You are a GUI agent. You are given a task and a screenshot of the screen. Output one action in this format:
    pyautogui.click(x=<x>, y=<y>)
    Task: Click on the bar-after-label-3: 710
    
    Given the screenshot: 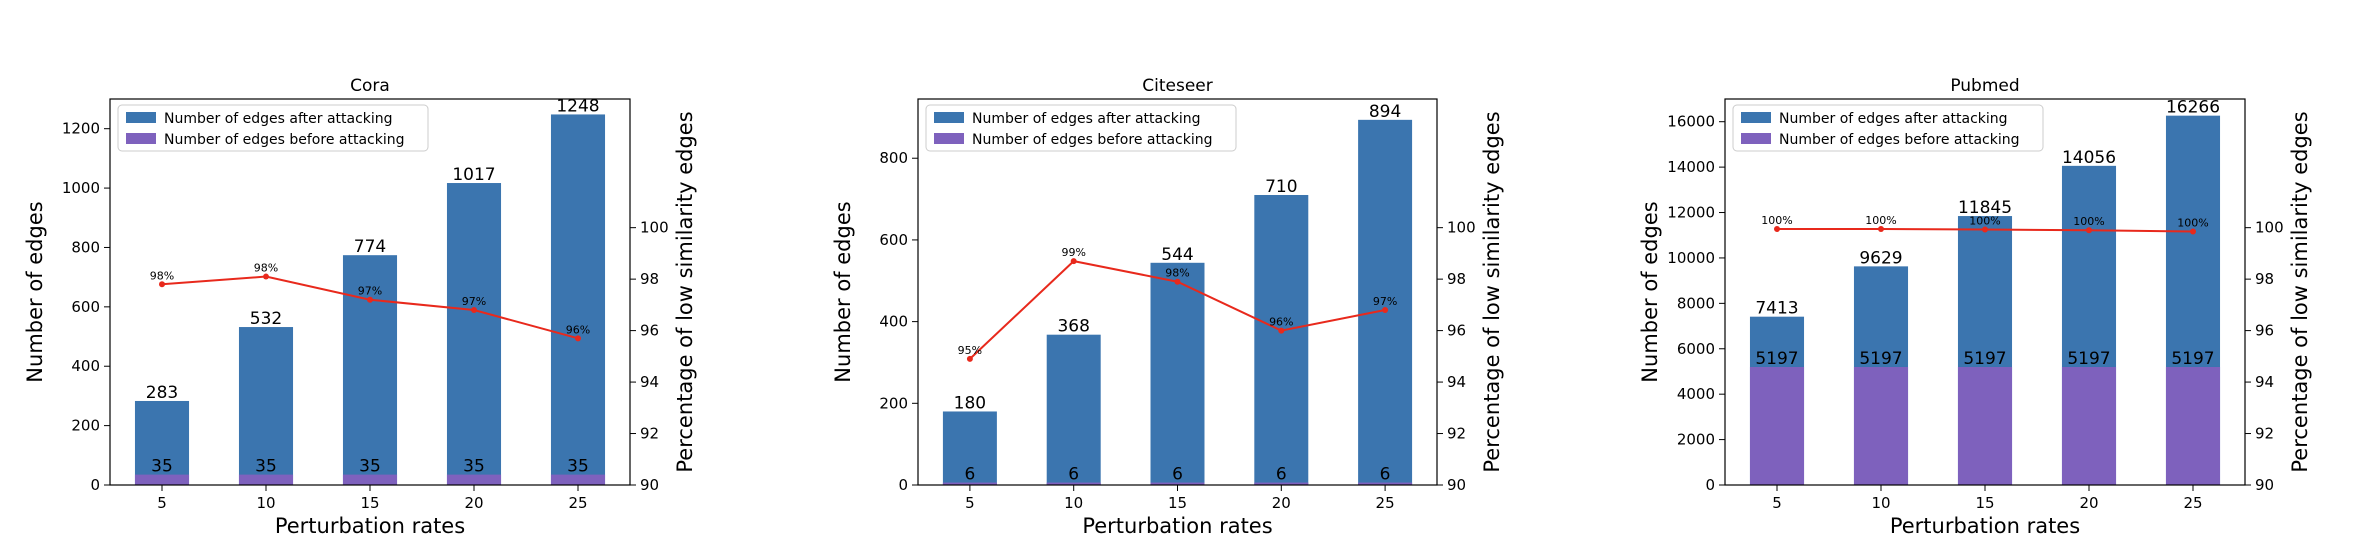 What is the action you would take?
    pyautogui.click(x=1281, y=187)
    